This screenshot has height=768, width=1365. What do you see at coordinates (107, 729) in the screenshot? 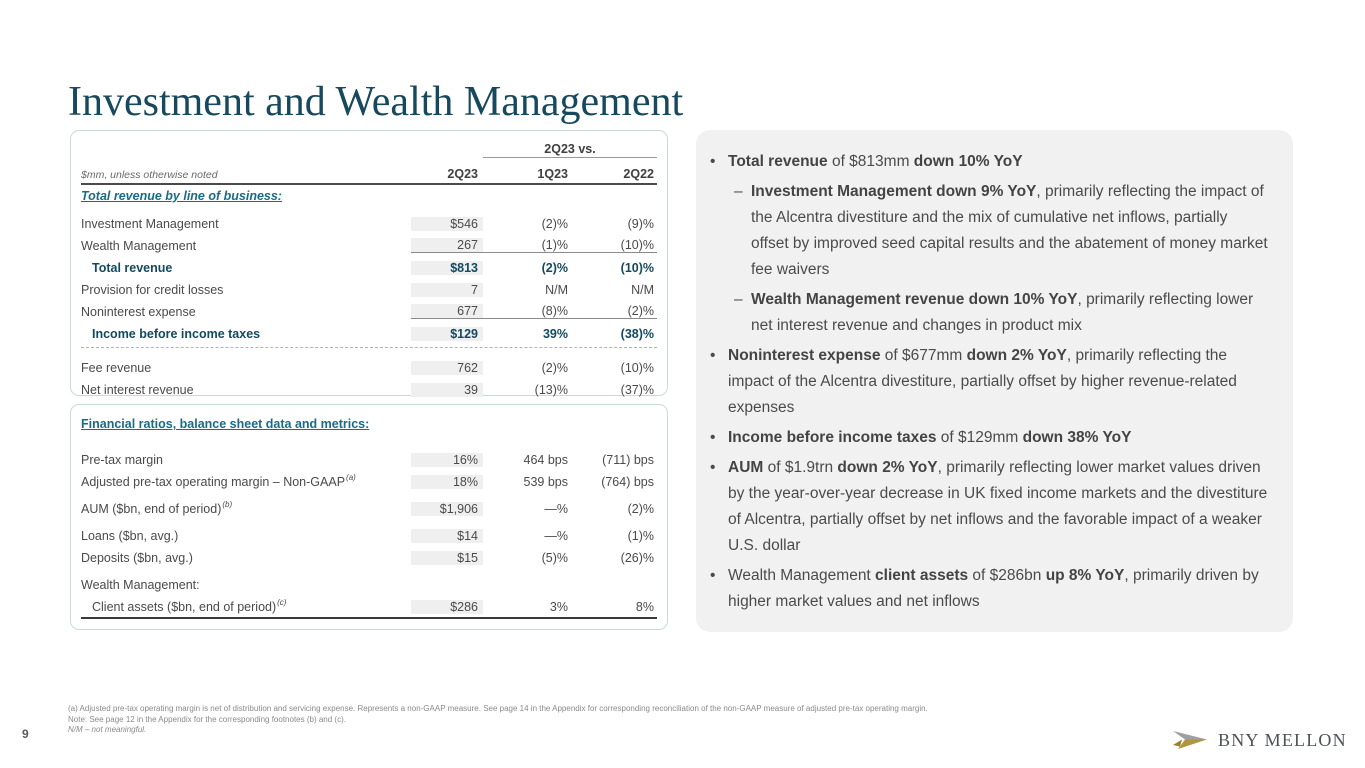
I see `footnote: N/M – not meaningful.` at bounding box center [107, 729].